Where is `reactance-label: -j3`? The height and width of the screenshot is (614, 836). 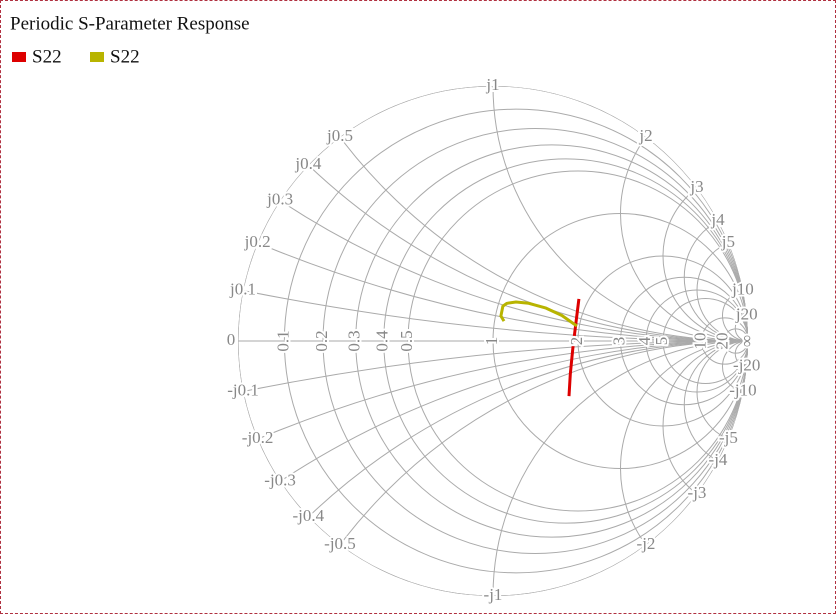
reactance-label: -j3 is located at coordinates (697, 492).